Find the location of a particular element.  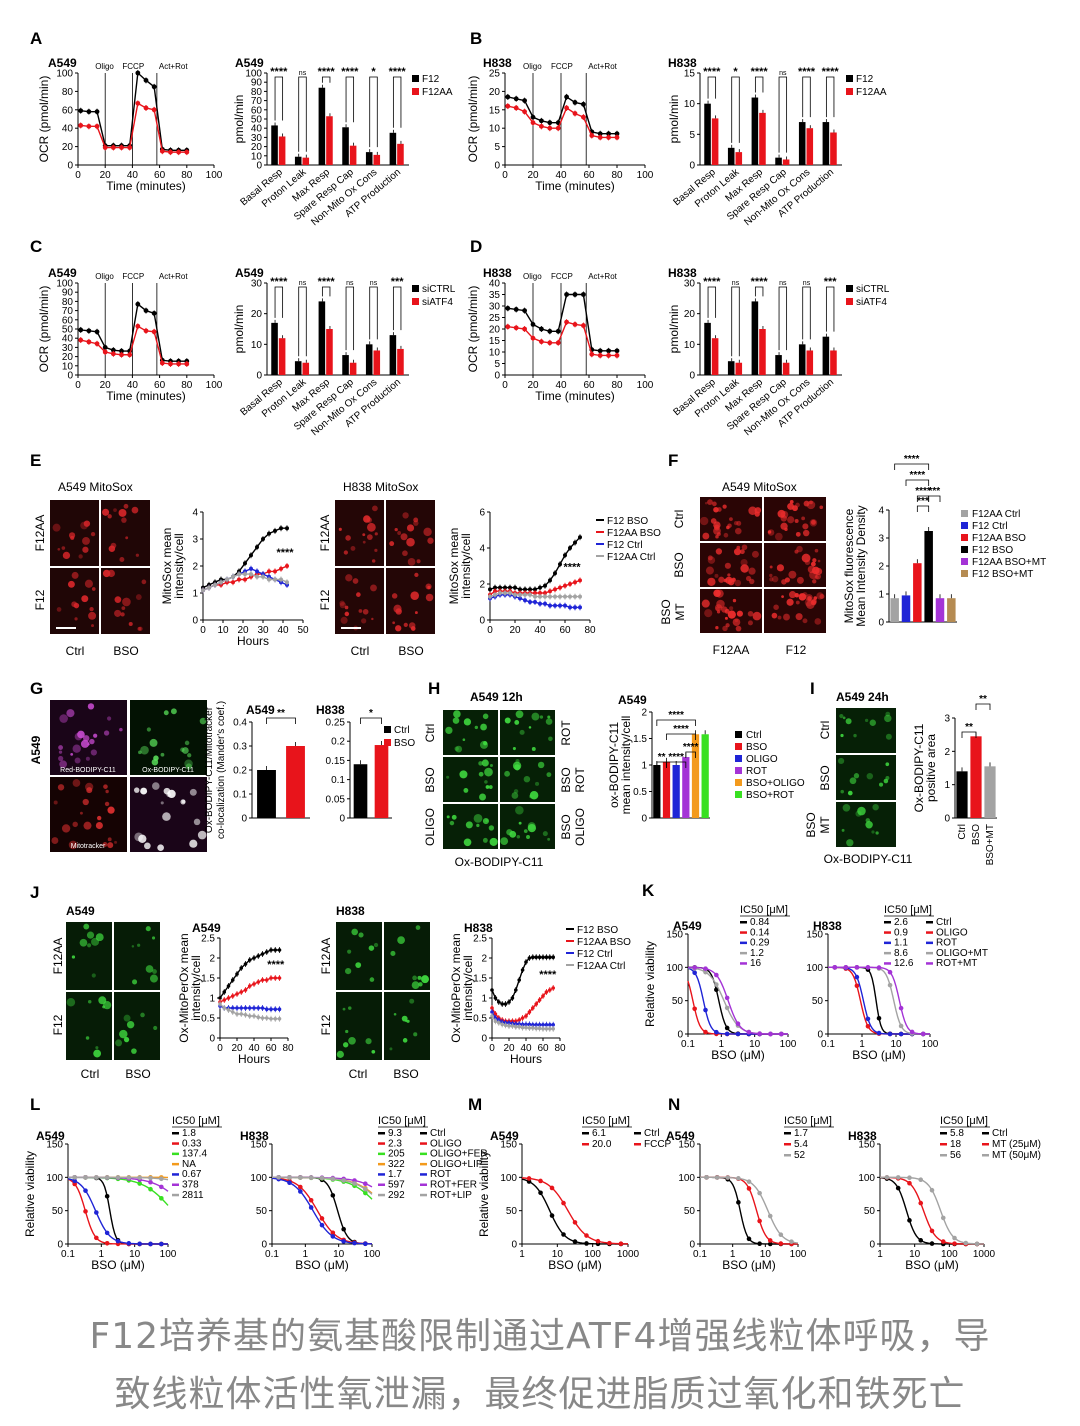

x-tick-label: 40 is located at coordinates (133, 175).